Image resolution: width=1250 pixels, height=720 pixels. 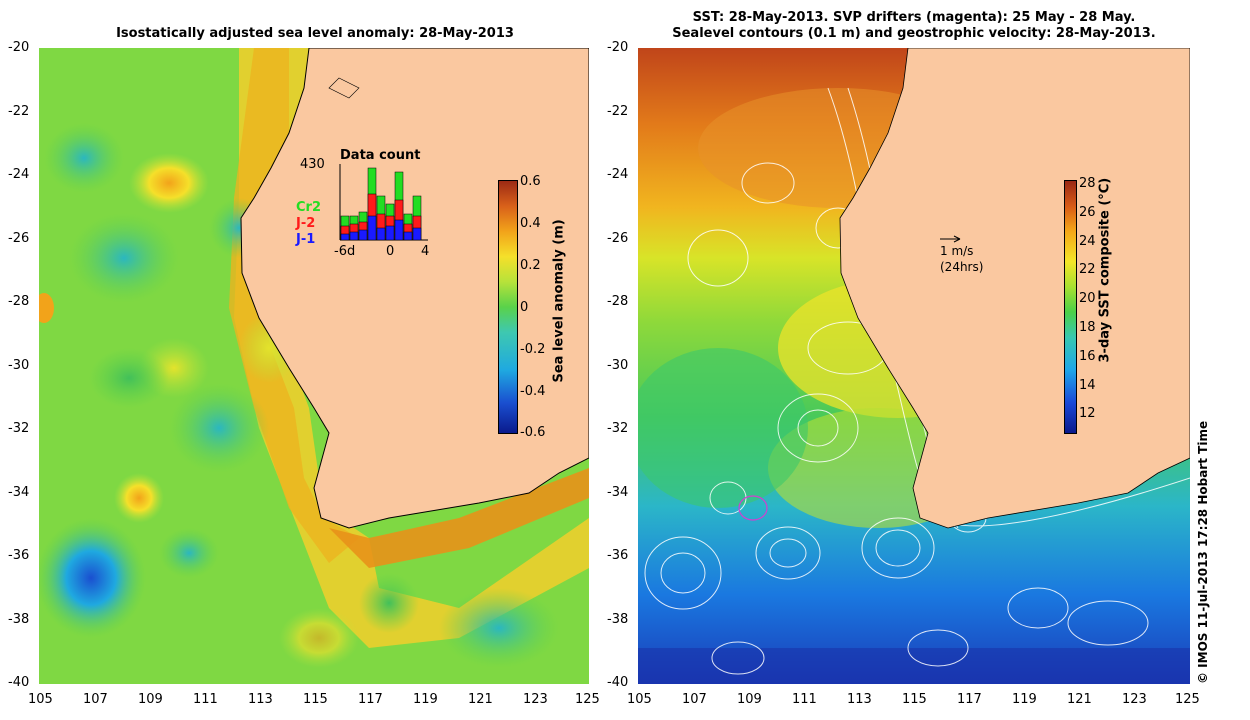 What do you see at coordinates (1087, 241) in the screenshot?
I see `sst-colorbar-tick: 24` at bounding box center [1087, 241].